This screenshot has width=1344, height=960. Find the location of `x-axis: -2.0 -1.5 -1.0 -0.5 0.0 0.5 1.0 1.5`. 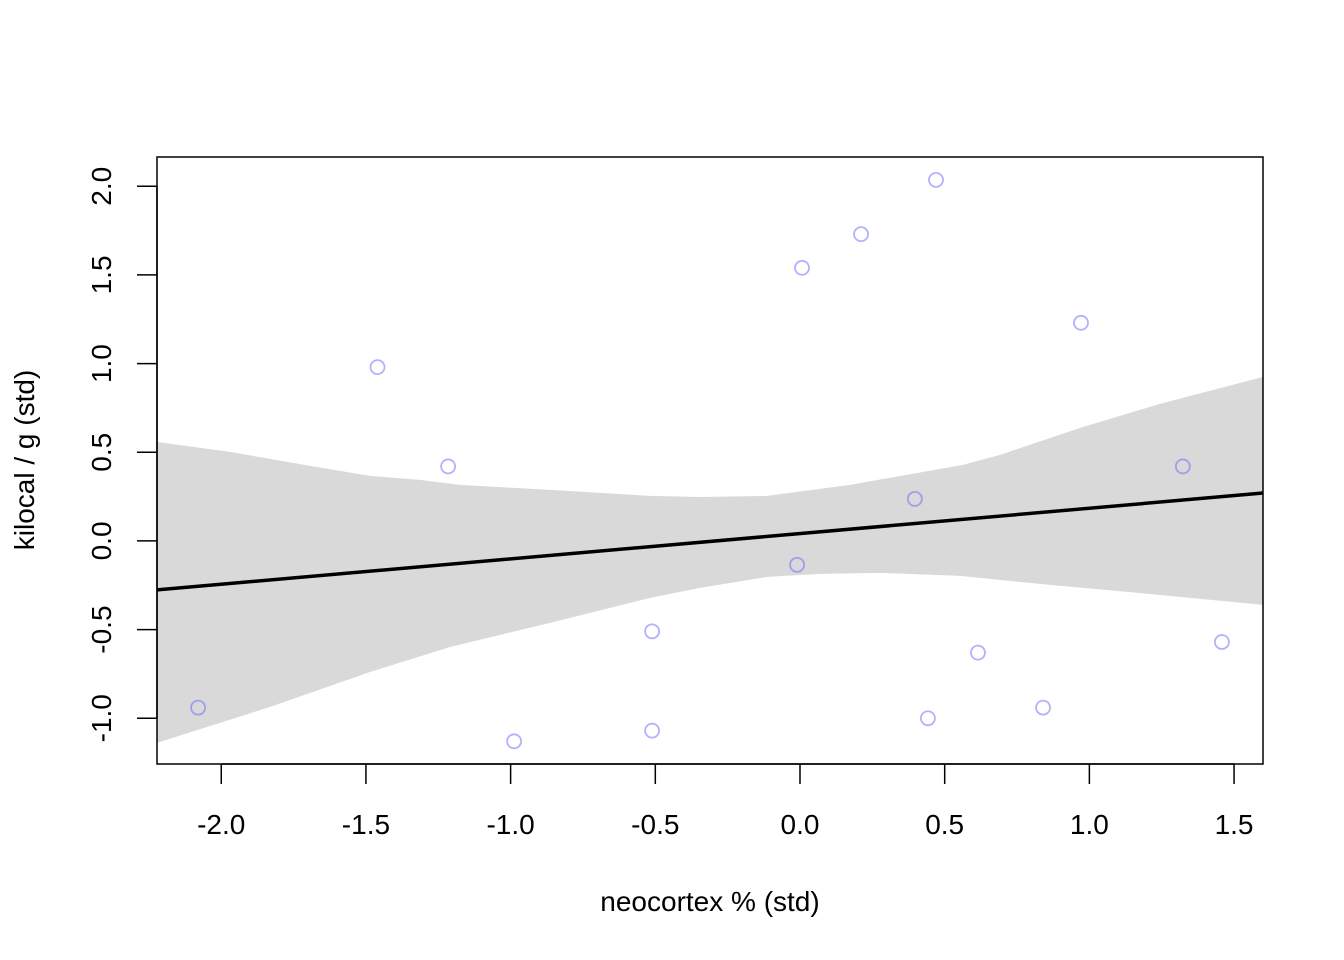

x-axis: -2.0 -1.5 -1.0 -0.5 0.0 0.5 1.0 1.5 is located at coordinates (725, 801).